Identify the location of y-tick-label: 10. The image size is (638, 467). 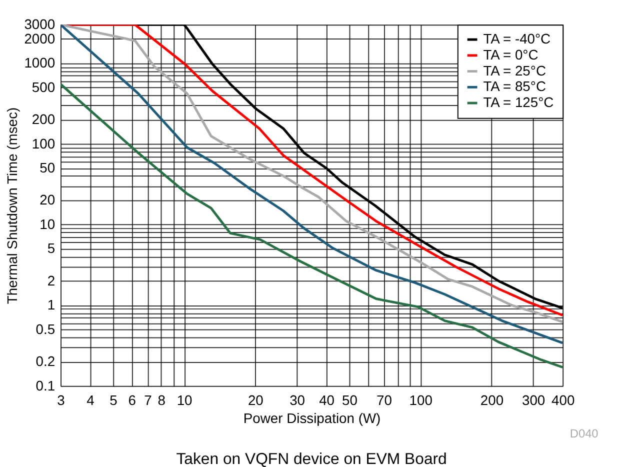
(48, 224).